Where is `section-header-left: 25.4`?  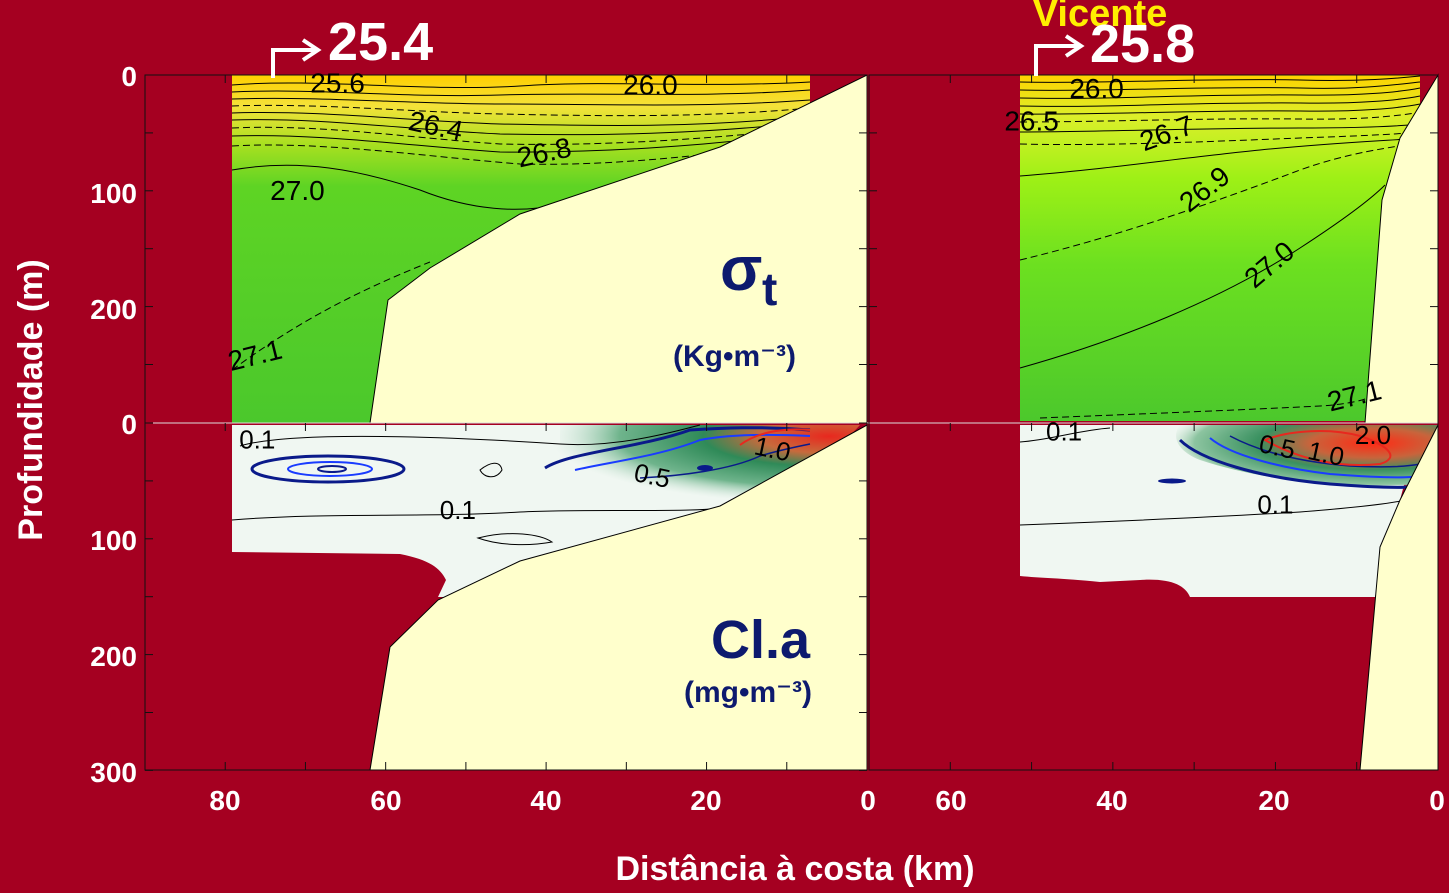 section-header-left: 25.4 is located at coordinates (352, 45).